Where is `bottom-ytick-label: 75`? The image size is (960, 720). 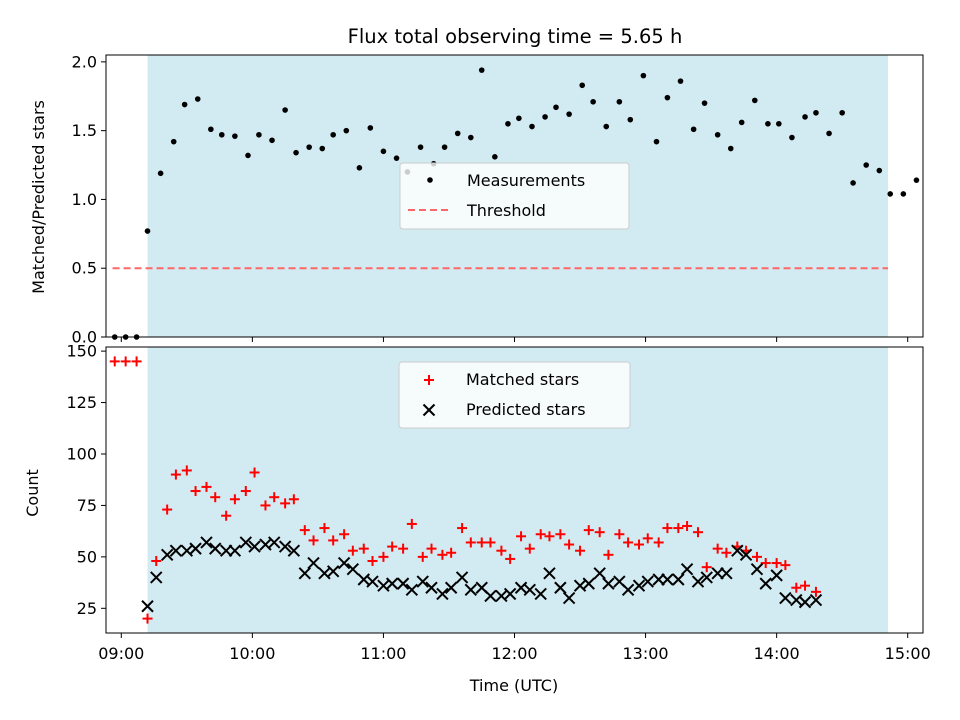
bottom-ytick-label: 75 is located at coordinates (87, 505).